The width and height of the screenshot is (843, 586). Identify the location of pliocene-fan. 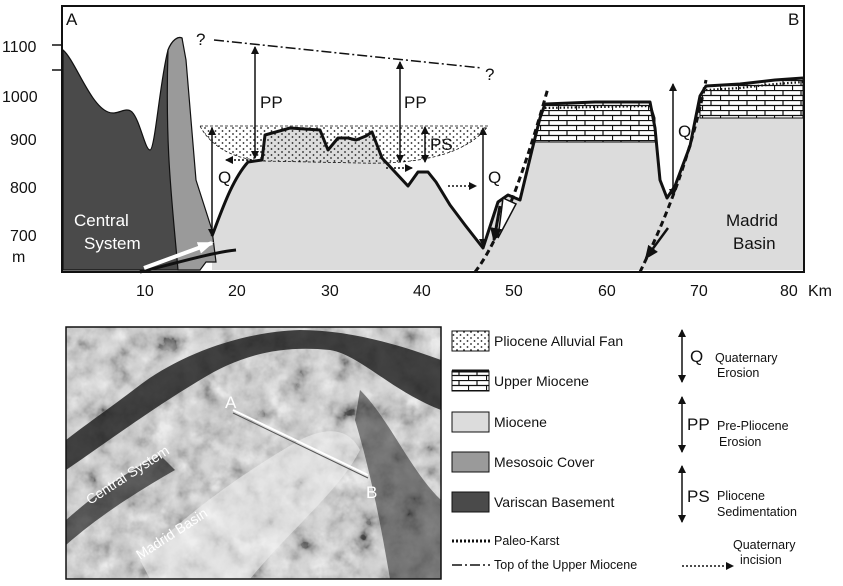
(344, 144).